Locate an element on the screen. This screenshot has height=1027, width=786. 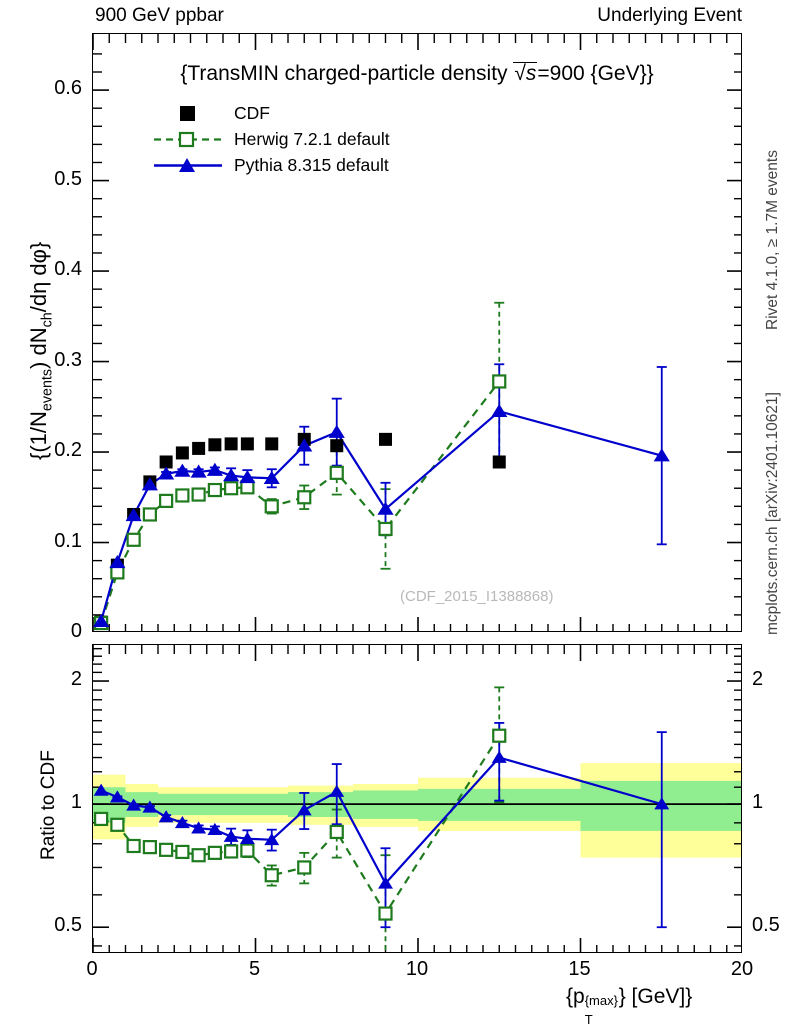
legend-symbol-pythia-svg is located at coordinates (188, 165).